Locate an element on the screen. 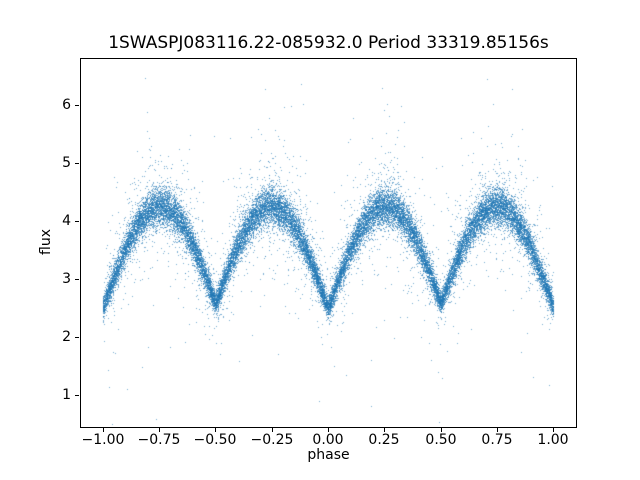 Image resolution: width=640 pixels, height=480 pixels. x-tick-label: 1.00 is located at coordinates (553, 440).